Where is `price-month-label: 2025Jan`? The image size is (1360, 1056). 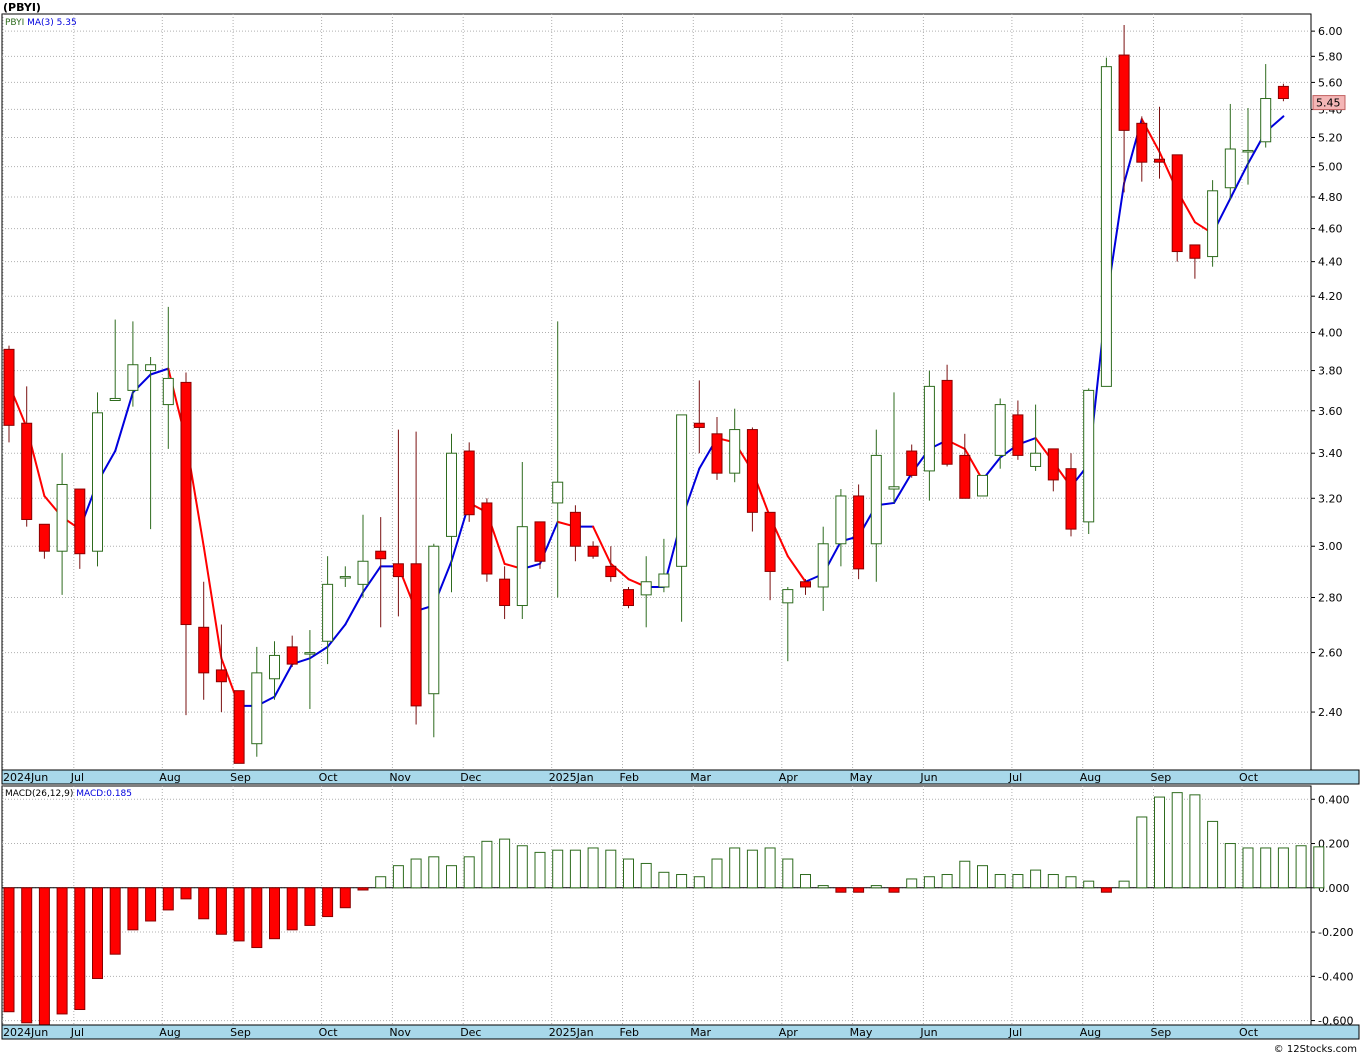
price-month-label: 2025Jan is located at coordinates (571, 777).